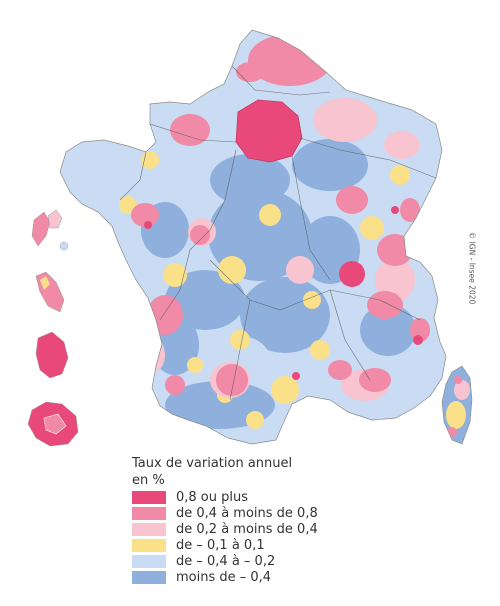 The image size is (500, 606). What do you see at coordinates (212, 497) in the screenshot?
I see `legend-label: 0,8 ou plus` at bounding box center [212, 497].